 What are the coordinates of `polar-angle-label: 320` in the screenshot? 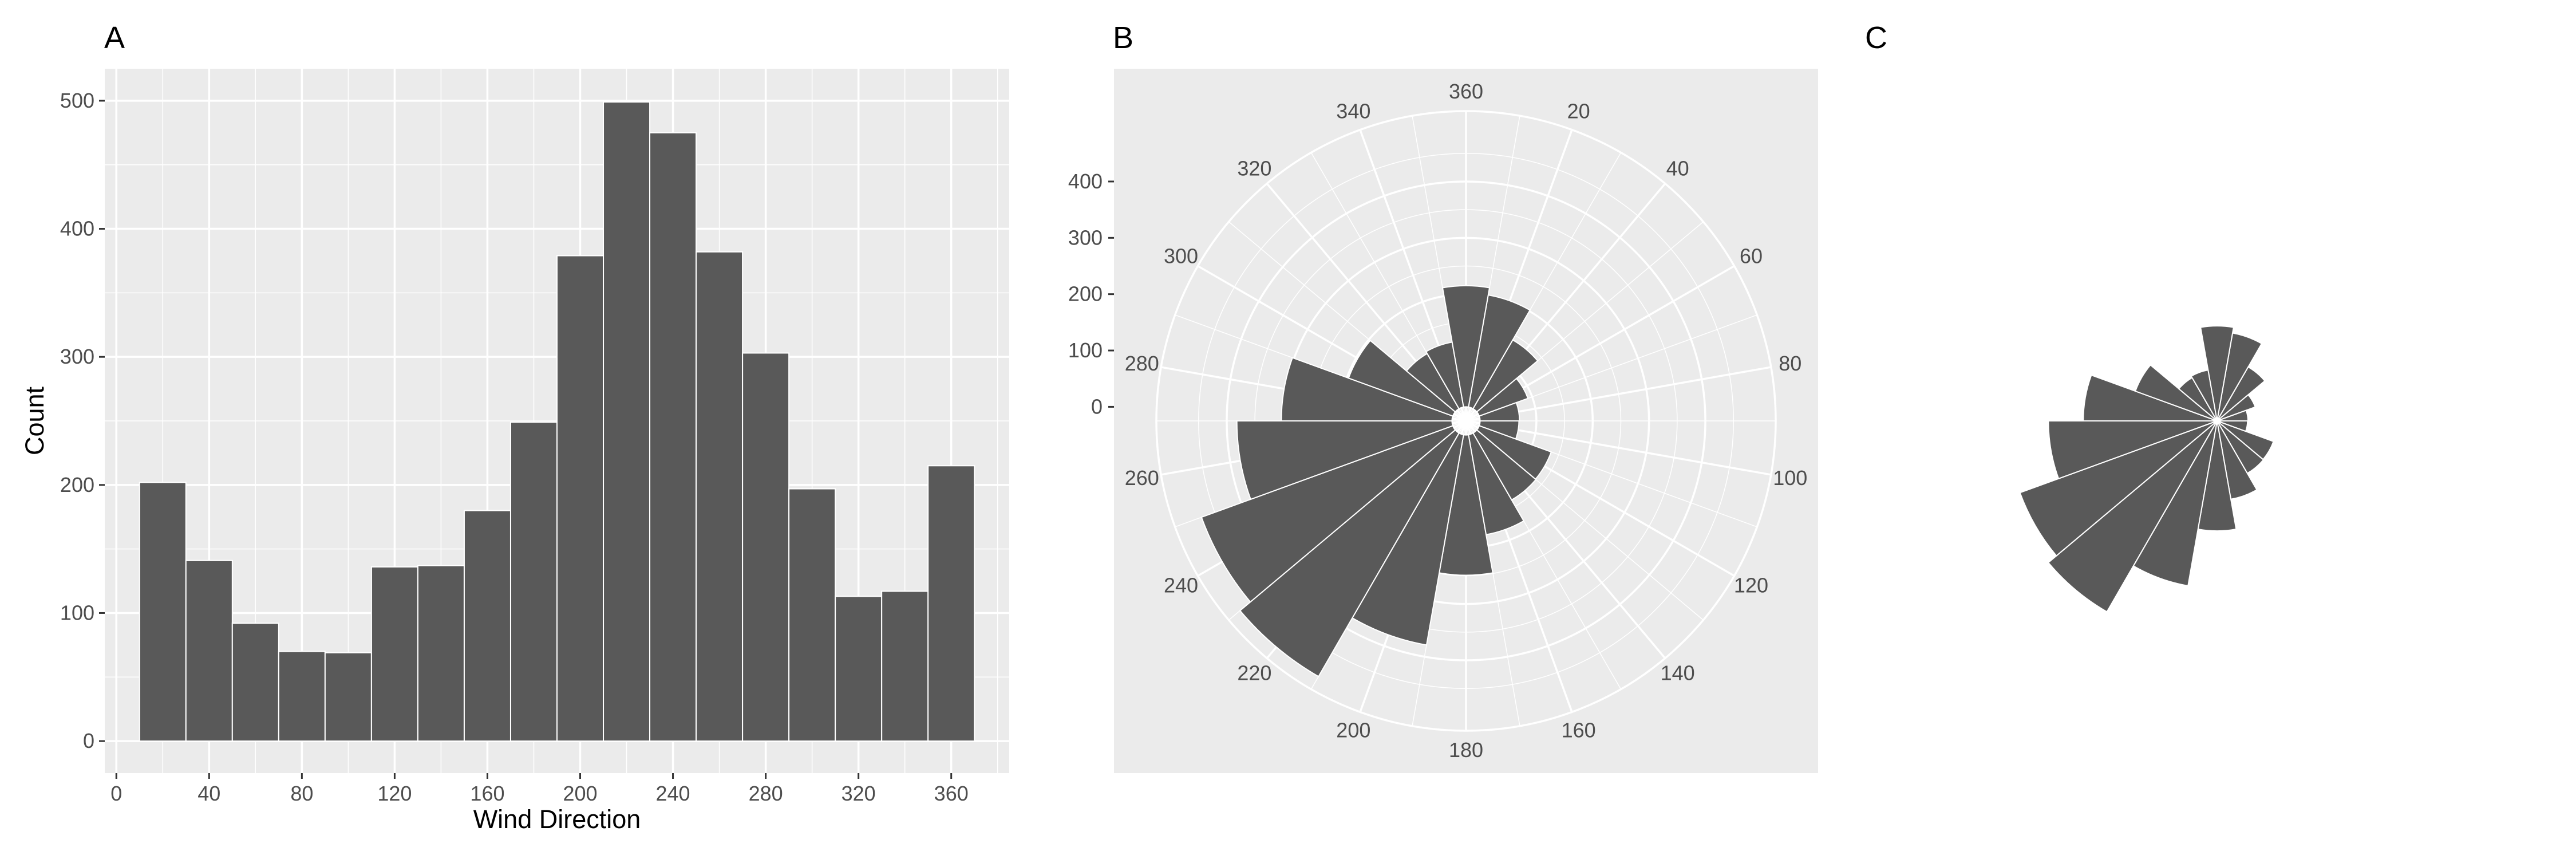 It's located at (1254, 168).